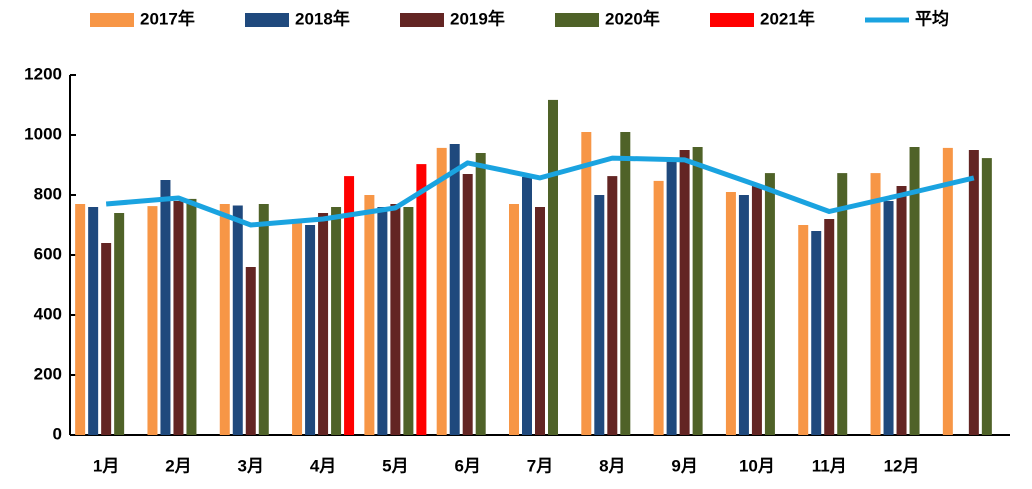 This screenshot has width=1032, height=489. Describe the element at coordinates (48, 313) in the screenshot. I see `y-tick-label: 400` at that location.